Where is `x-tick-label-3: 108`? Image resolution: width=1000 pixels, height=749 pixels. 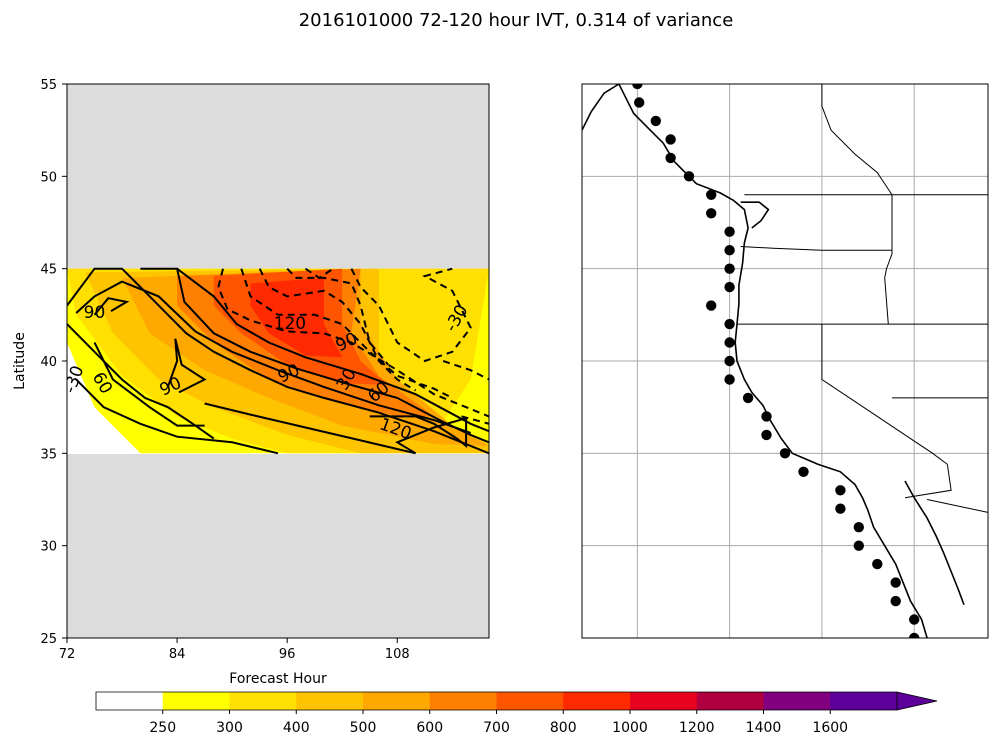 x-tick-label-3: 108 is located at coordinates (397, 654).